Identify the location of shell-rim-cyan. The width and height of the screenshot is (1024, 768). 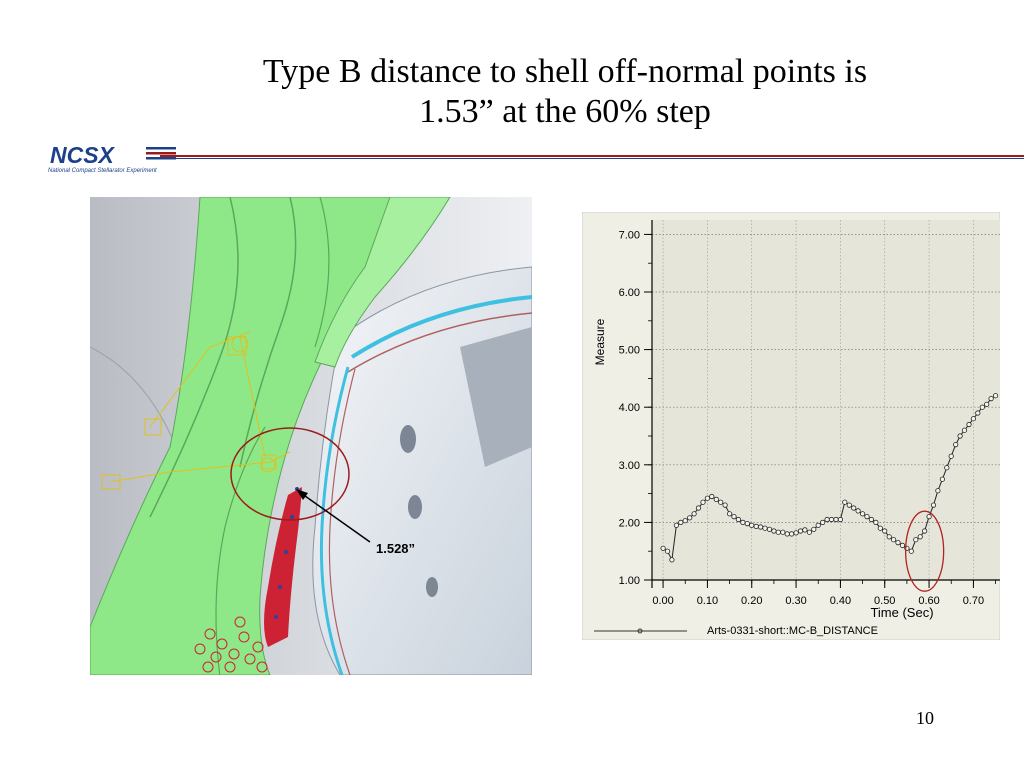
(441, 327).